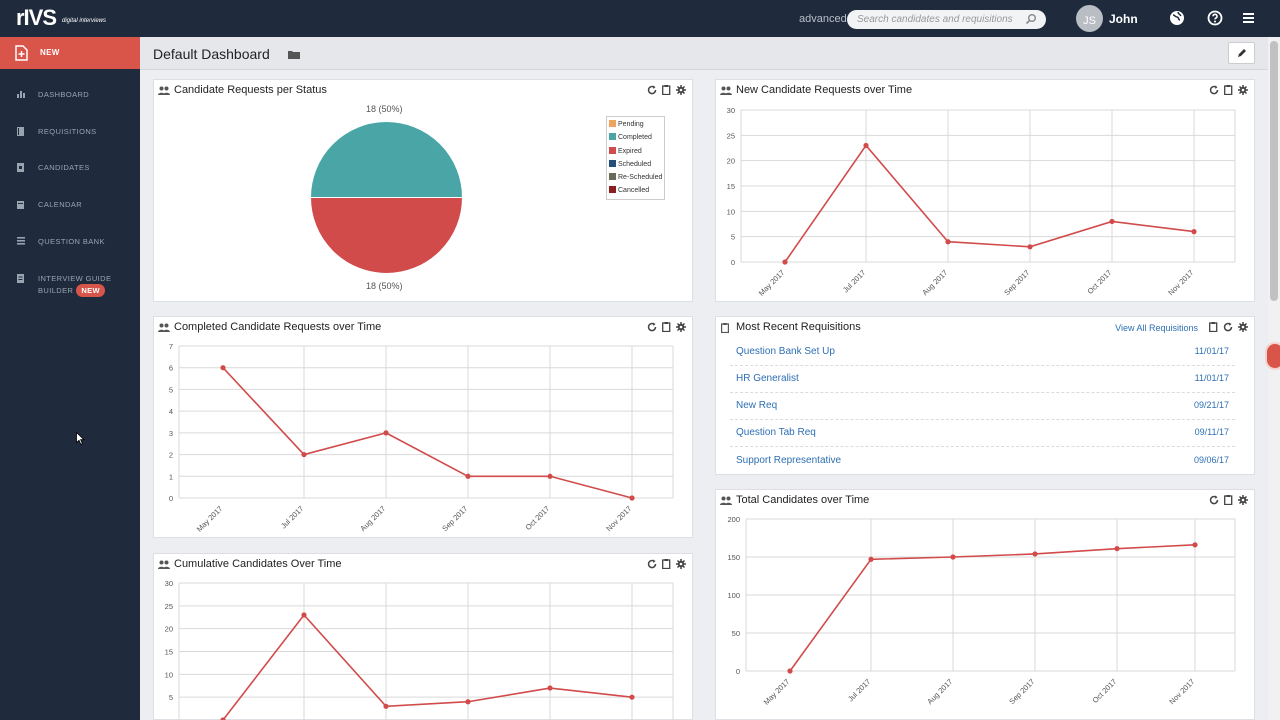 This screenshot has width=1280, height=720. What do you see at coordinates (75, 278) in the screenshot?
I see `sidebar-item-label-line1: INTERVIEW GUIDE` at bounding box center [75, 278].